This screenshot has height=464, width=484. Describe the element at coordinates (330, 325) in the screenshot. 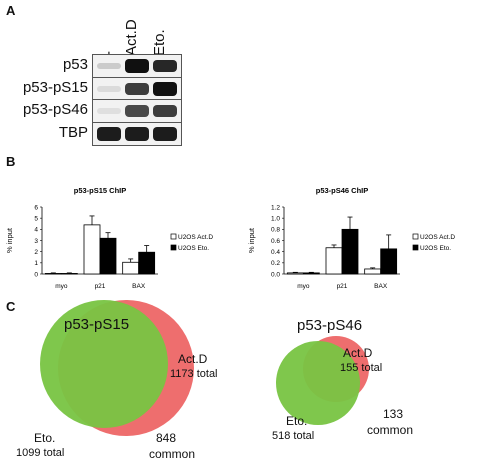

I see `venn2-title: p53-pS46` at that location.